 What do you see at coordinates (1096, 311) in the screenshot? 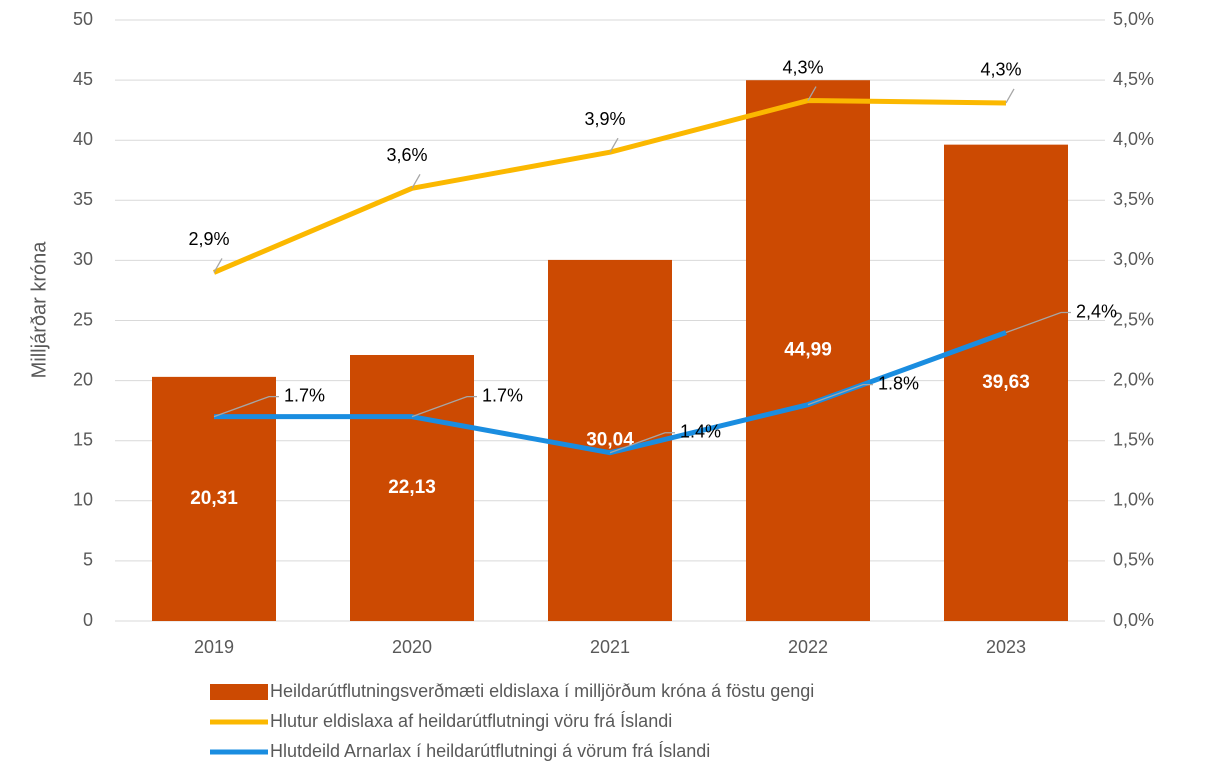
I see `line-value-label: 2,4%` at bounding box center [1096, 311].